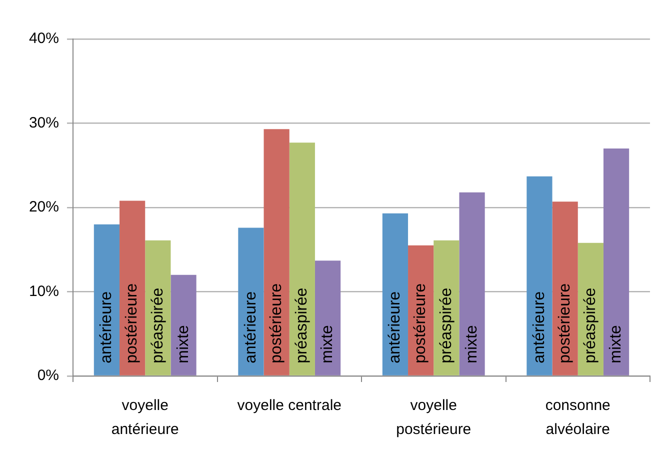 This screenshot has width=667, height=450. What do you see at coordinates (43, 207) in the screenshot?
I see `y-tick-label: 20%` at bounding box center [43, 207].